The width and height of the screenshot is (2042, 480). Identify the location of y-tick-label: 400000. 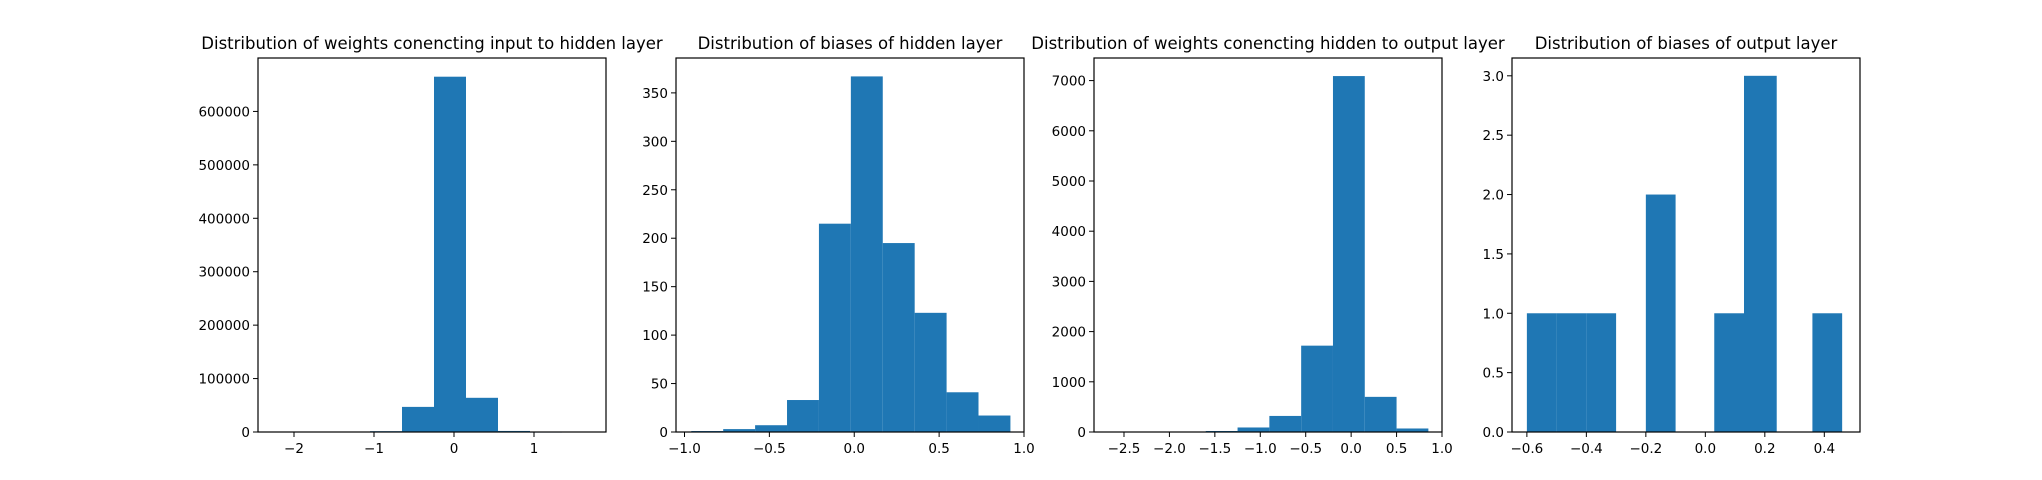
(224, 219).